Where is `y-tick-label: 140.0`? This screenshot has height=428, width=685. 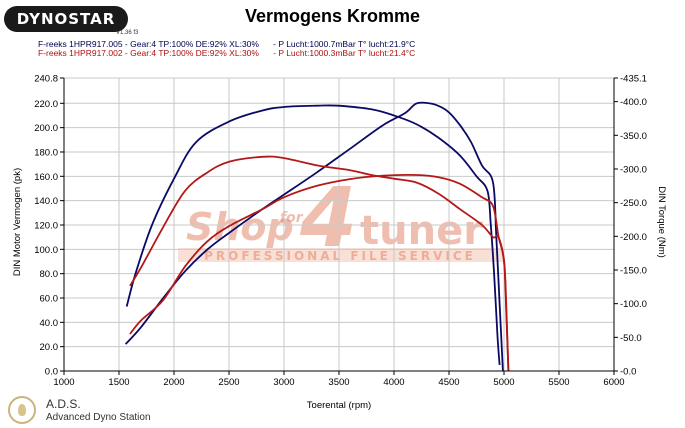 y-tick-label: 140.0 is located at coordinates (46, 201).